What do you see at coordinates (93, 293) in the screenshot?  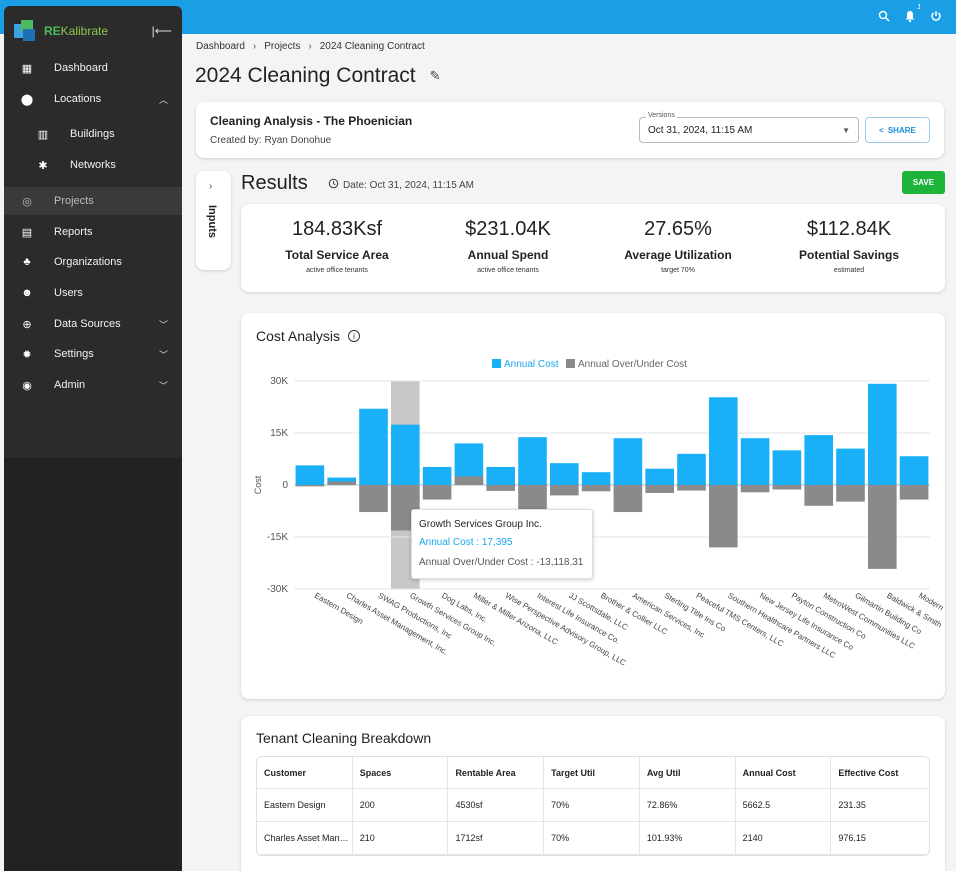 I see `sidebar-item-users: ☻ Users` at bounding box center [93, 293].